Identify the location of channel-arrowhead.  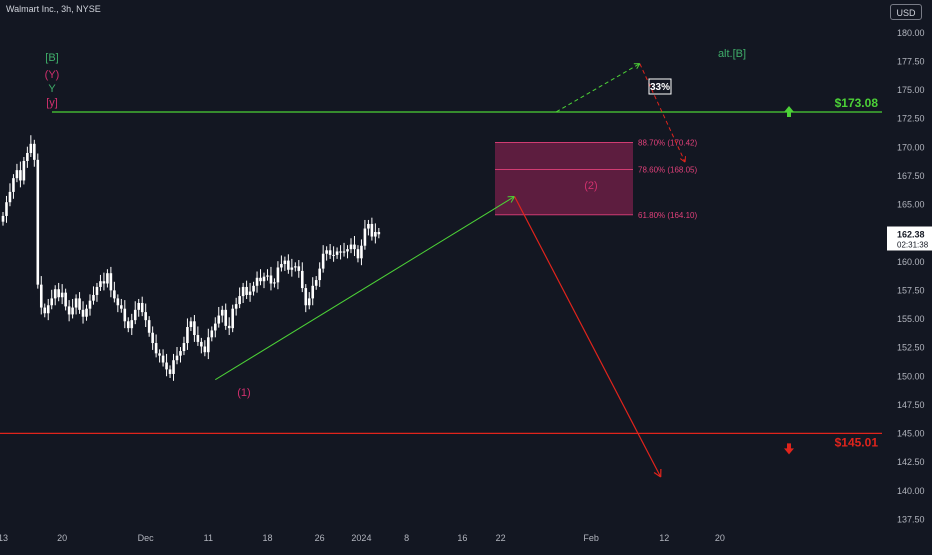
(511, 199).